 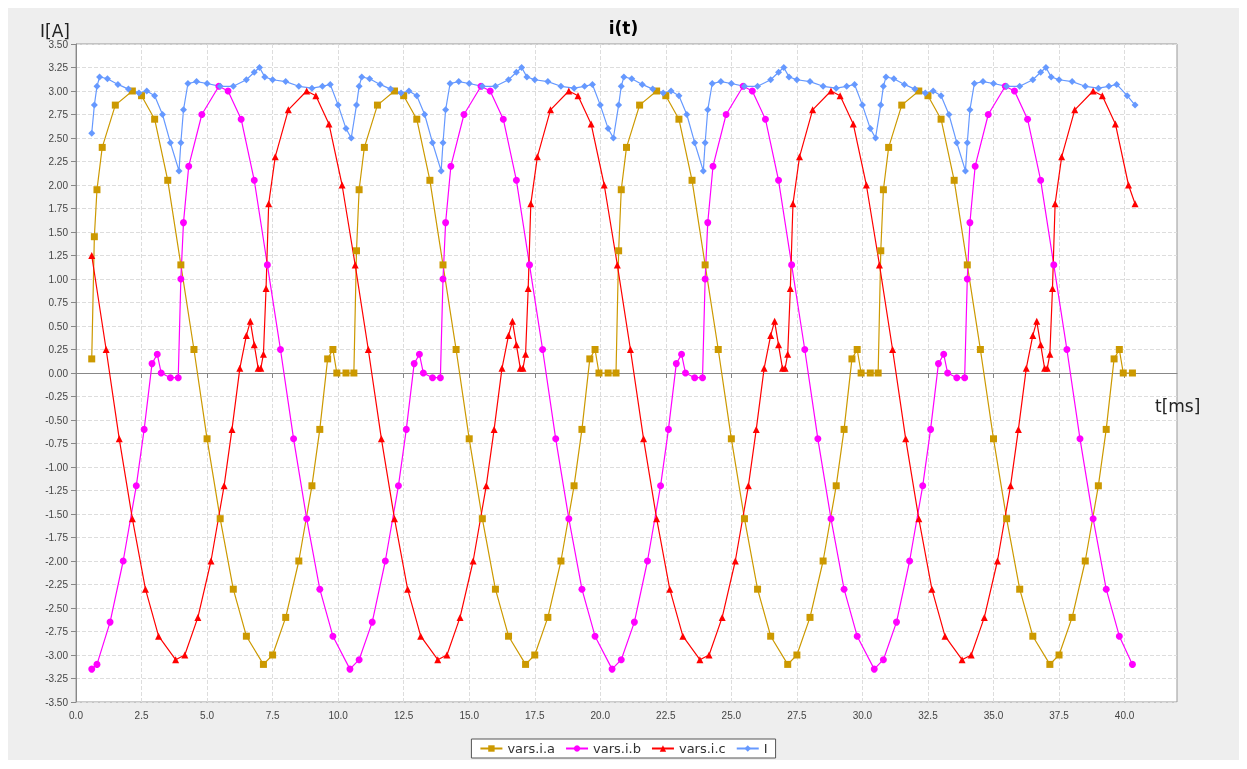 I want to click on y-axis-title: I[A], so click(x=55, y=30).